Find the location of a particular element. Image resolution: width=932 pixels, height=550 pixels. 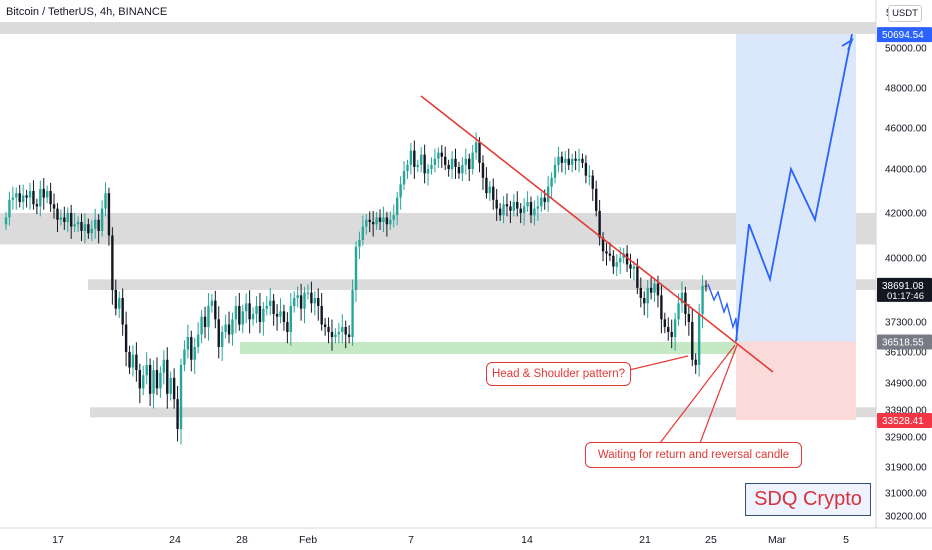

time-tick-label: 14 is located at coordinates (527, 540).